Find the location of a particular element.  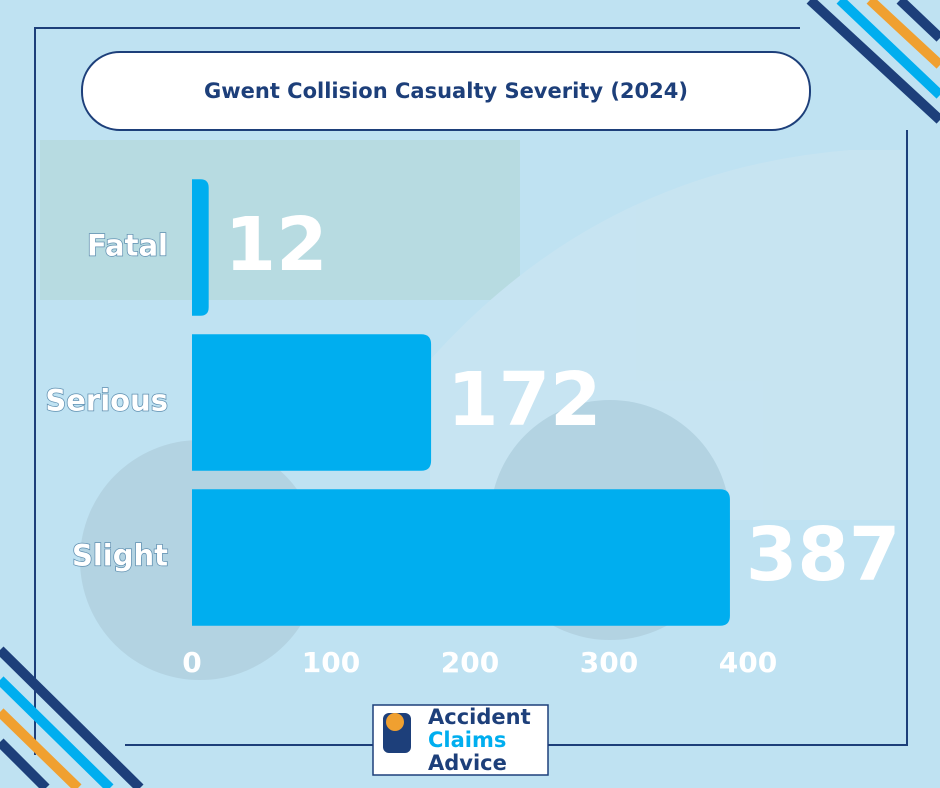

title-box is located at coordinates (446, 91).